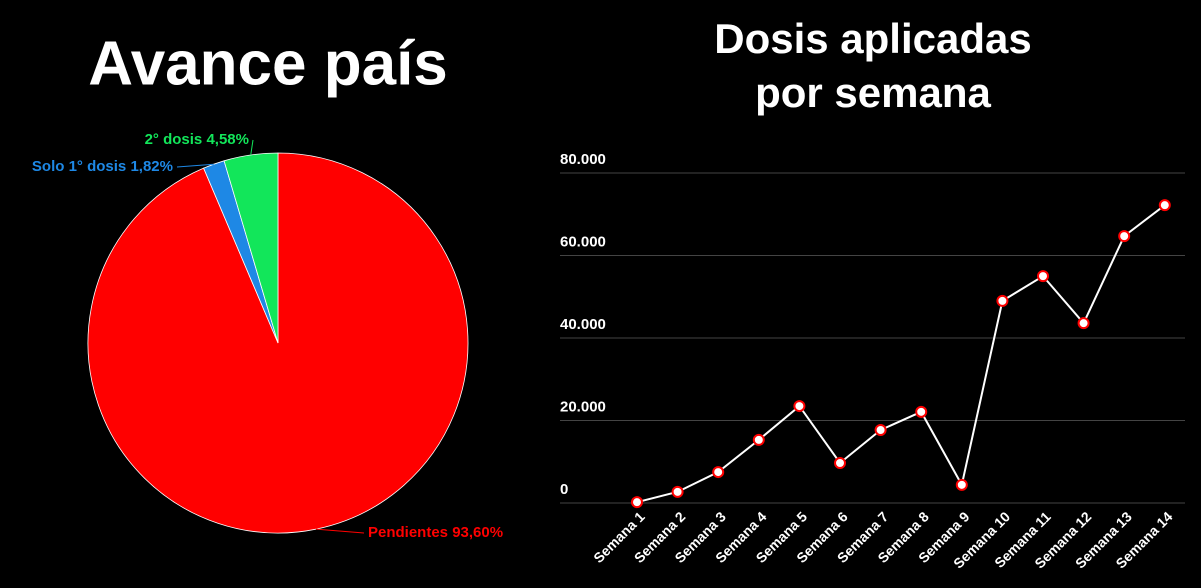 The image size is (1201, 588). I want to click on slice-value: 93,60%, so click(477, 532).